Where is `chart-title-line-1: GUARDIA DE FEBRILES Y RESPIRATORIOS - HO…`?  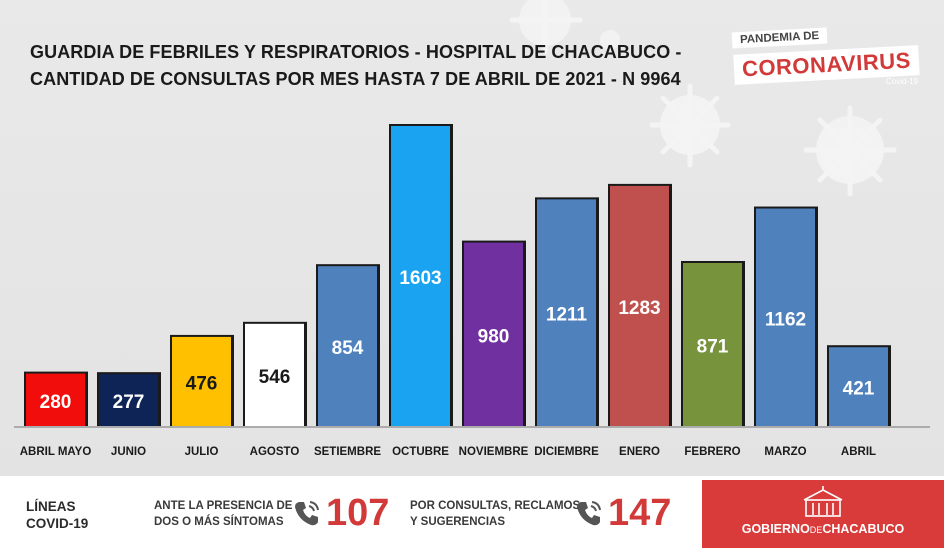 chart-title-line-1: GUARDIA DE FEBRILES Y RESPIRATORIOS - HO… is located at coordinates (356, 52).